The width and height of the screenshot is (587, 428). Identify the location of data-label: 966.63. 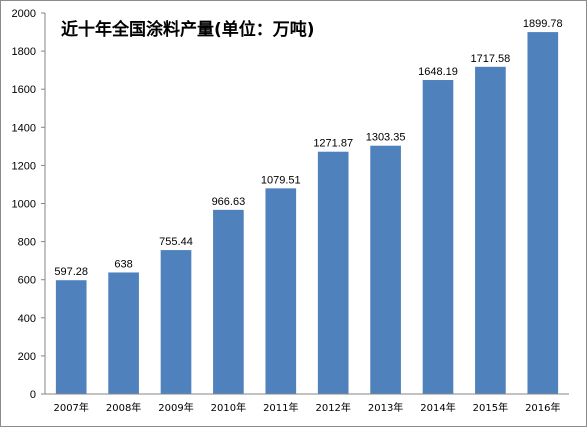
(229, 202).